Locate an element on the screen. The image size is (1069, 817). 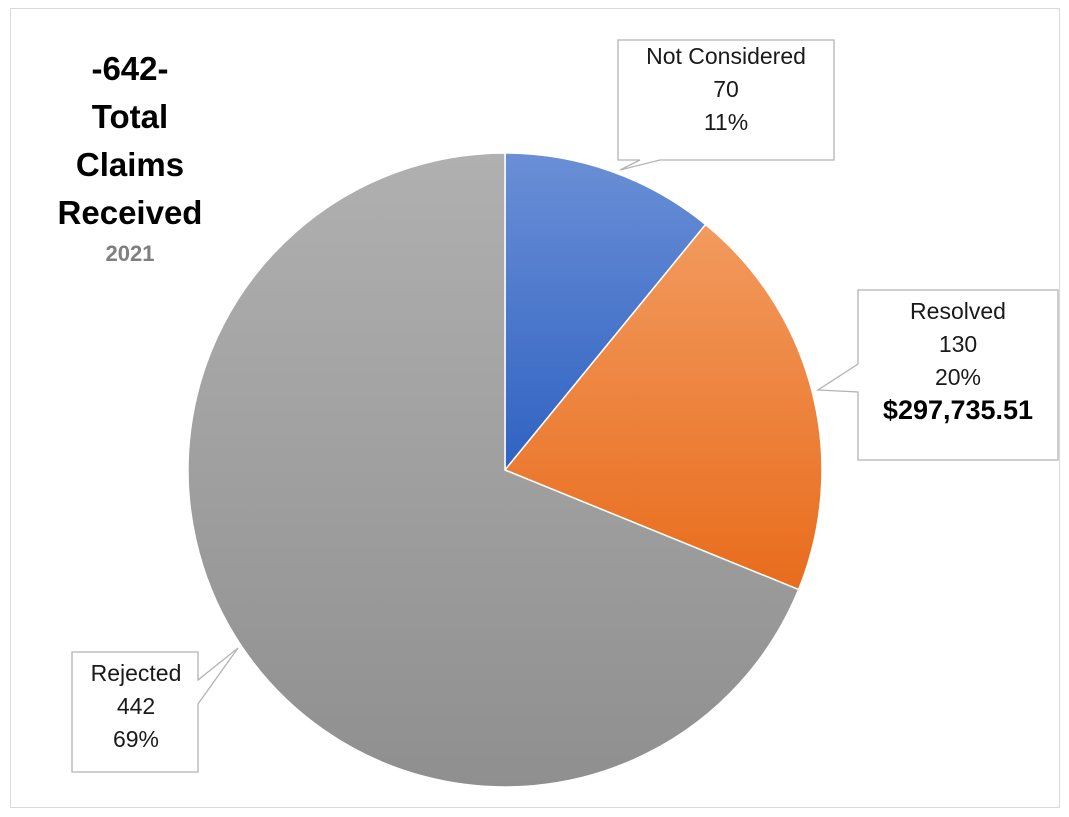
slice-label-value: 130 is located at coordinates (958, 344).